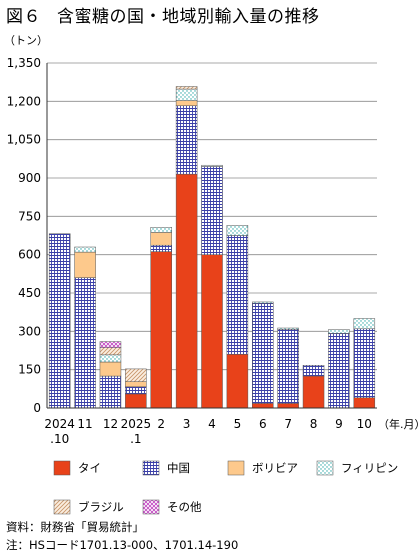 This screenshot has height=557, width=420. What do you see at coordinates (29, 331) in the screenshot?
I see `y-tick-label: 300` at bounding box center [29, 331].